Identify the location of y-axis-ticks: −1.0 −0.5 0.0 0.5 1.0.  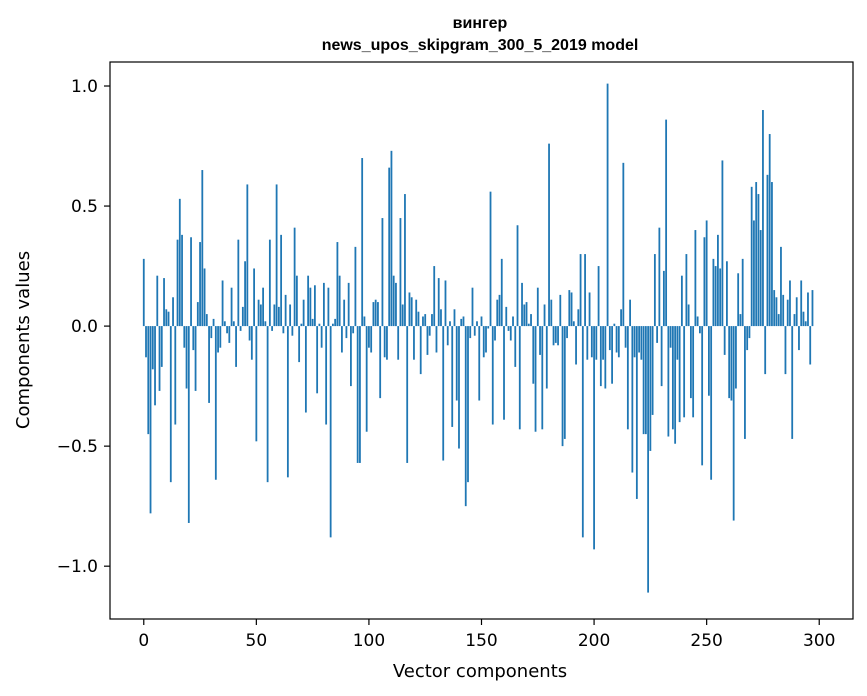
(83, 327).